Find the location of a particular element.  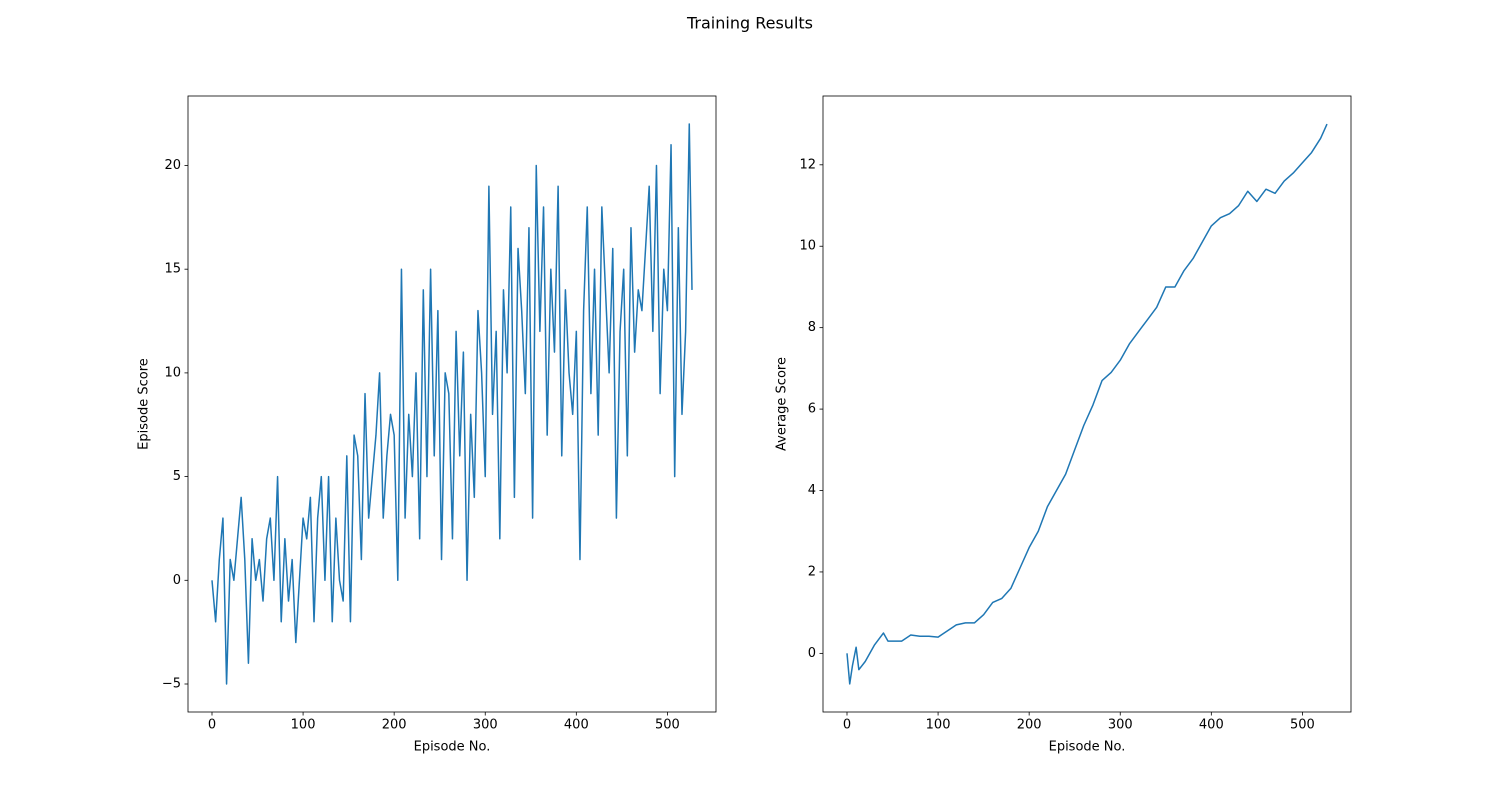

figure-title: Training Results is located at coordinates (749, 23).